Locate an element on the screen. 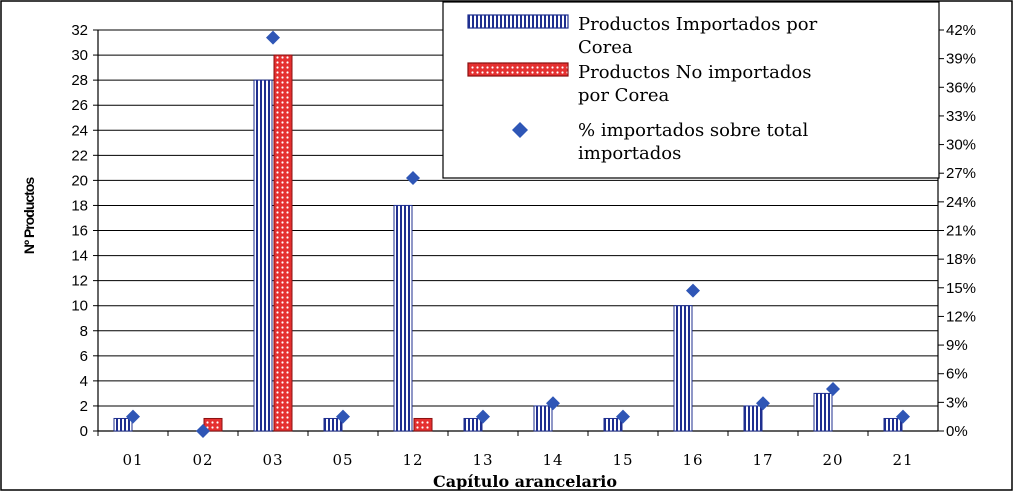 This screenshot has width=1013, height=491. right-tick-label: 33% is located at coordinates (961, 116).